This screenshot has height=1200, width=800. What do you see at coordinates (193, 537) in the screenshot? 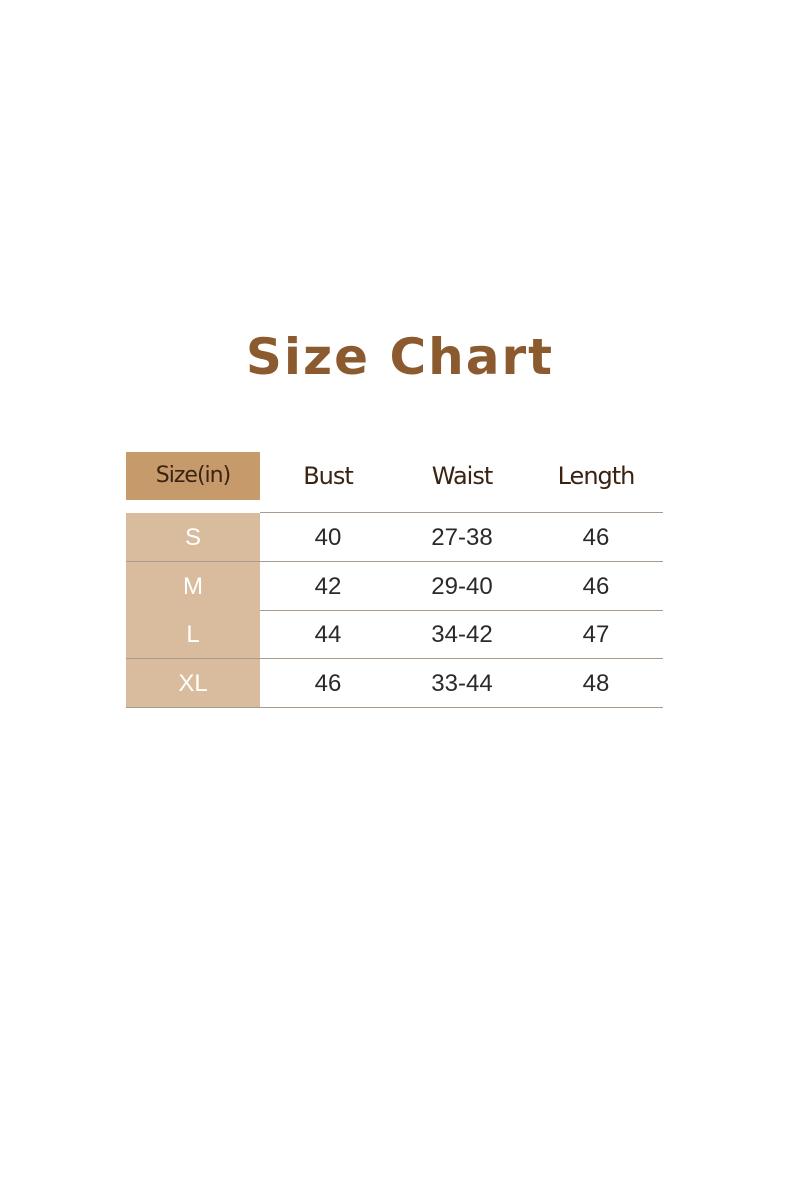
I see `size-cell: S` at bounding box center [193, 537].